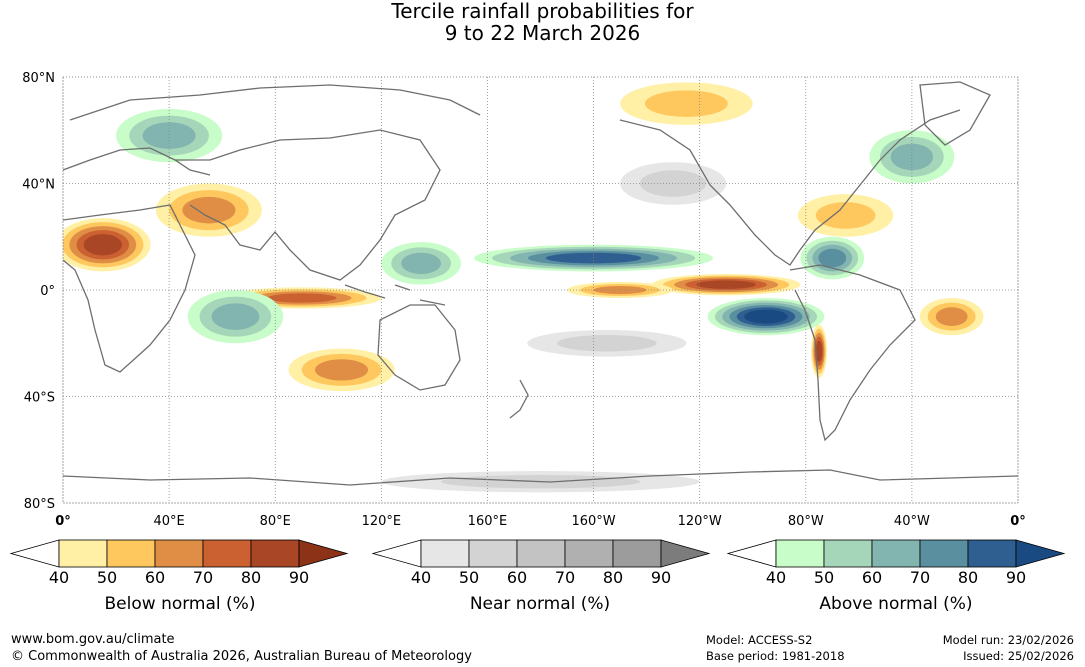 This screenshot has width=1085, height=667. What do you see at coordinates (661, 577) in the screenshot?
I see `colorbar-near-tick-5: 90` at bounding box center [661, 577].